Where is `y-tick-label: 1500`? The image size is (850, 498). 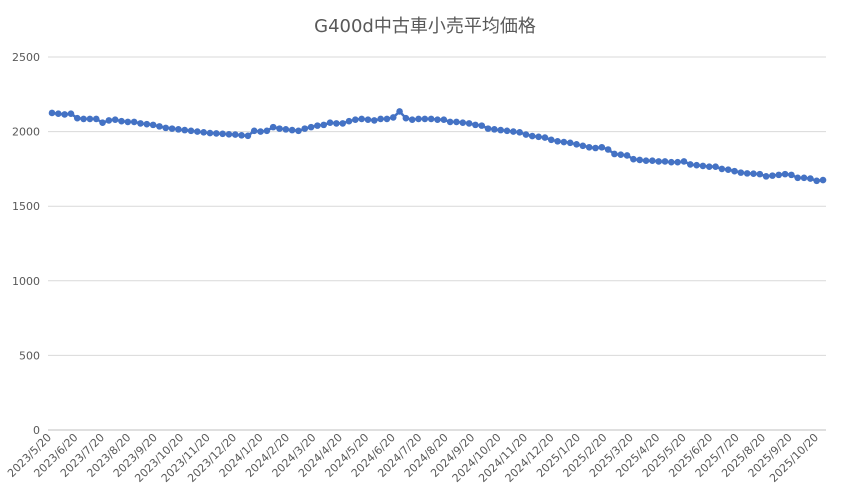 y-tick-label: 1500 is located at coordinates (26, 206).